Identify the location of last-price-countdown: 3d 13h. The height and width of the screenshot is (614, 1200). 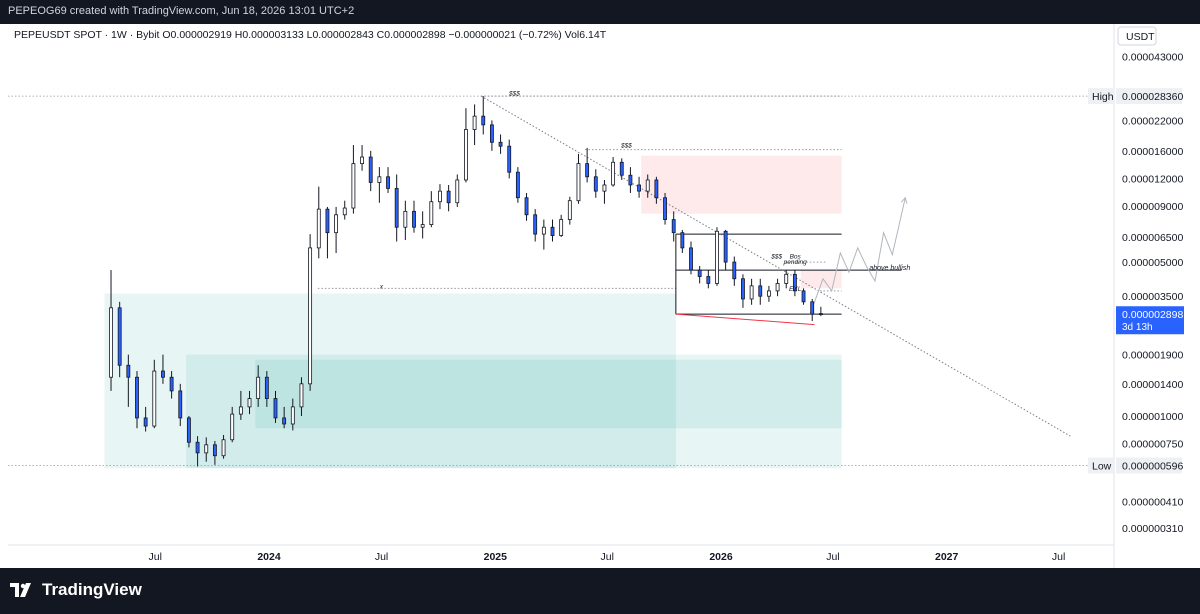
(1137, 327).